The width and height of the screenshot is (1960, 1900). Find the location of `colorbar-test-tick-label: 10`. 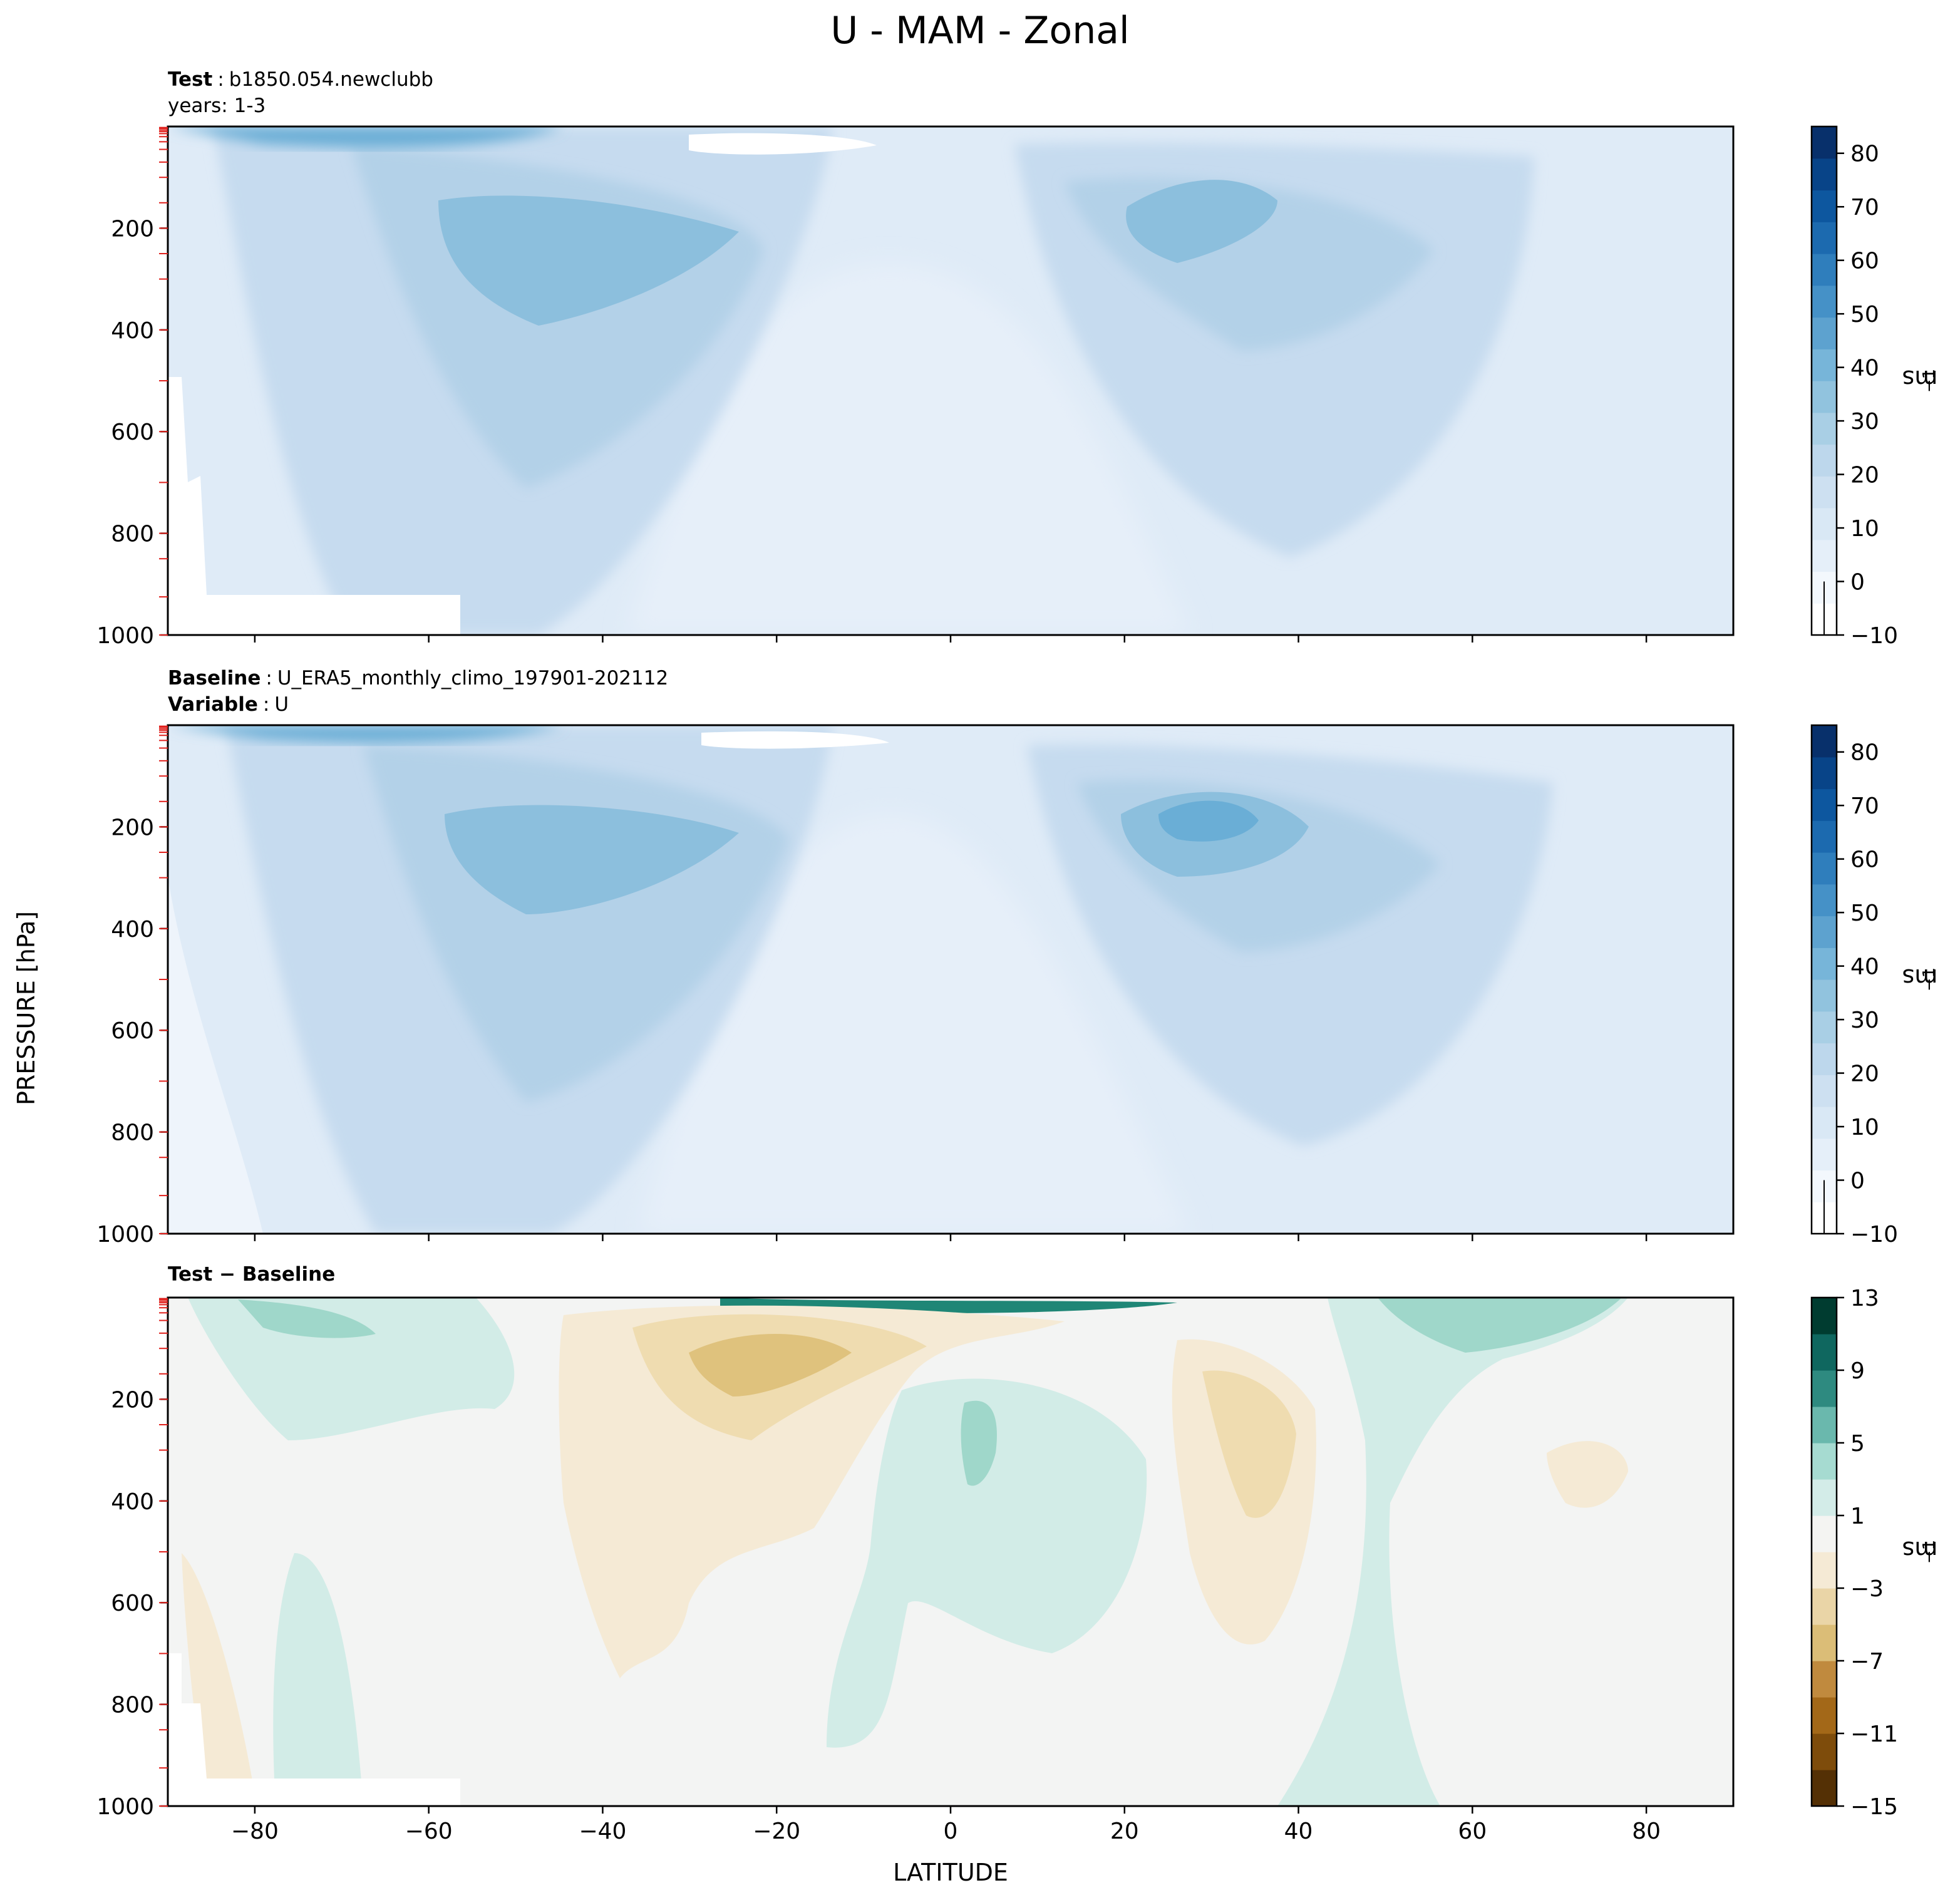

colorbar-test-tick-label: 10 is located at coordinates (1864, 529).